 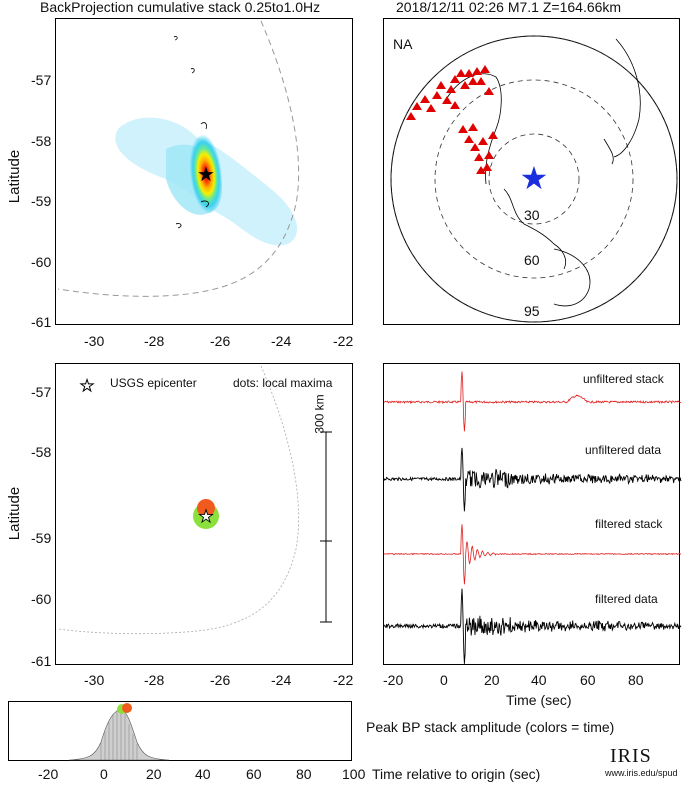 I want to click on top-ytick: -57, so click(x=41, y=80).